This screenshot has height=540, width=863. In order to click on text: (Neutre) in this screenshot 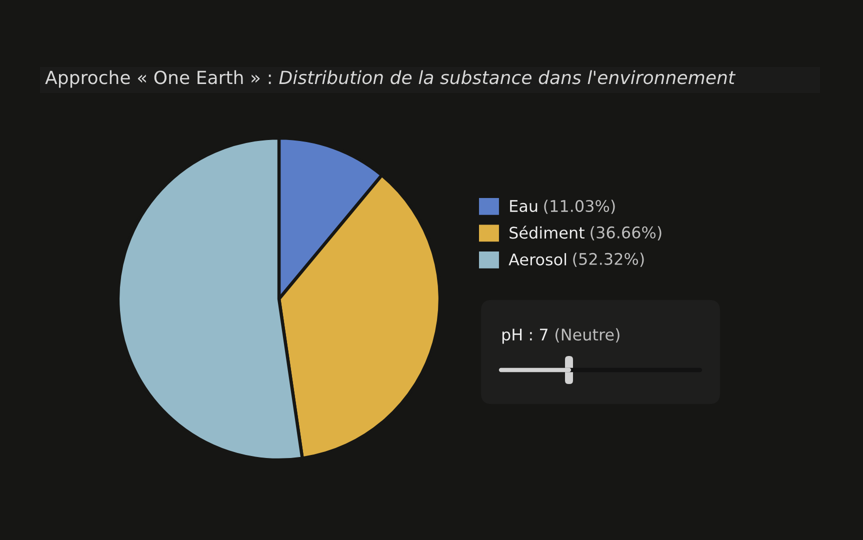, I will do `click(588, 335)`.